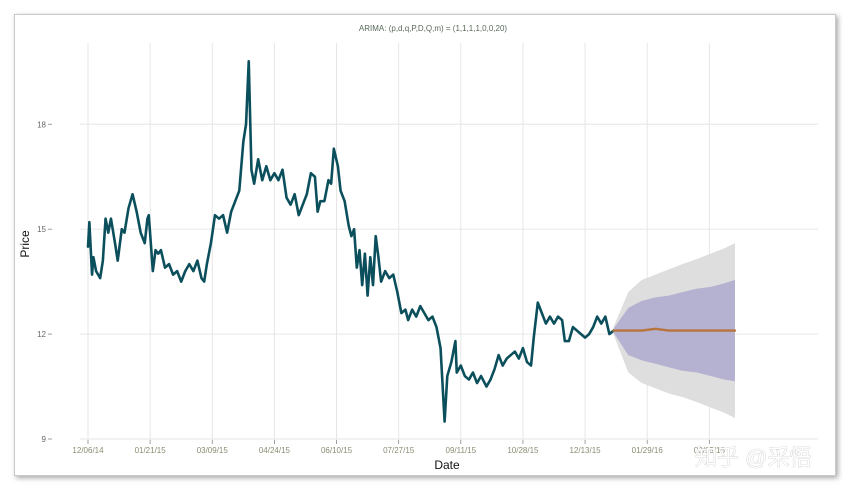  What do you see at coordinates (648, 450) in the screenshot?
I see `x-tick-label: 01/29/16` at bounding box center [648, 450].